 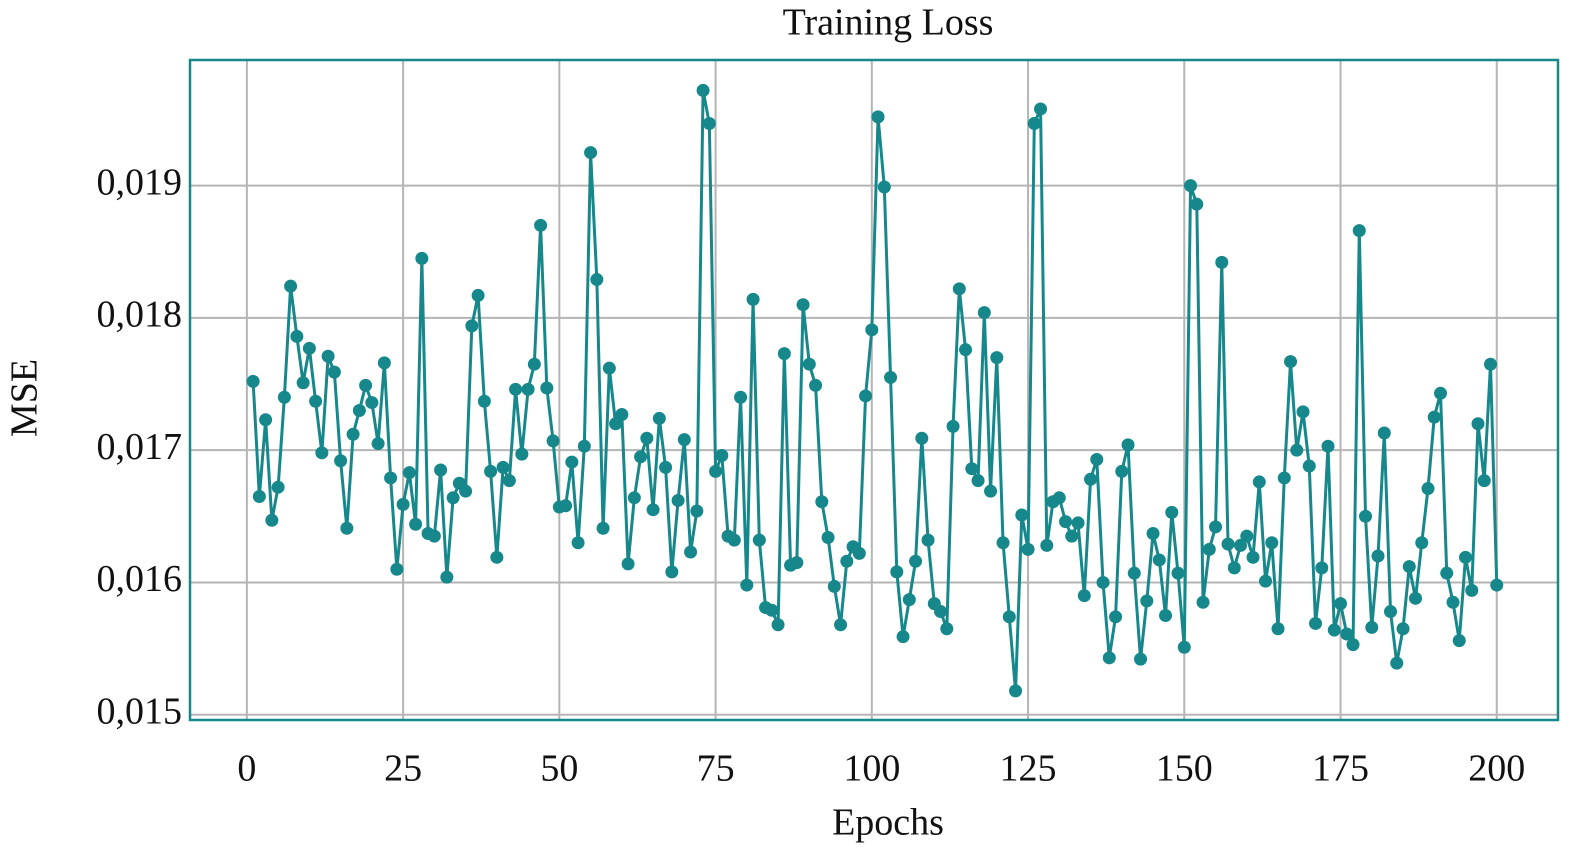 I want to click on x-tick-label: 25, so click(x=403, y=769).